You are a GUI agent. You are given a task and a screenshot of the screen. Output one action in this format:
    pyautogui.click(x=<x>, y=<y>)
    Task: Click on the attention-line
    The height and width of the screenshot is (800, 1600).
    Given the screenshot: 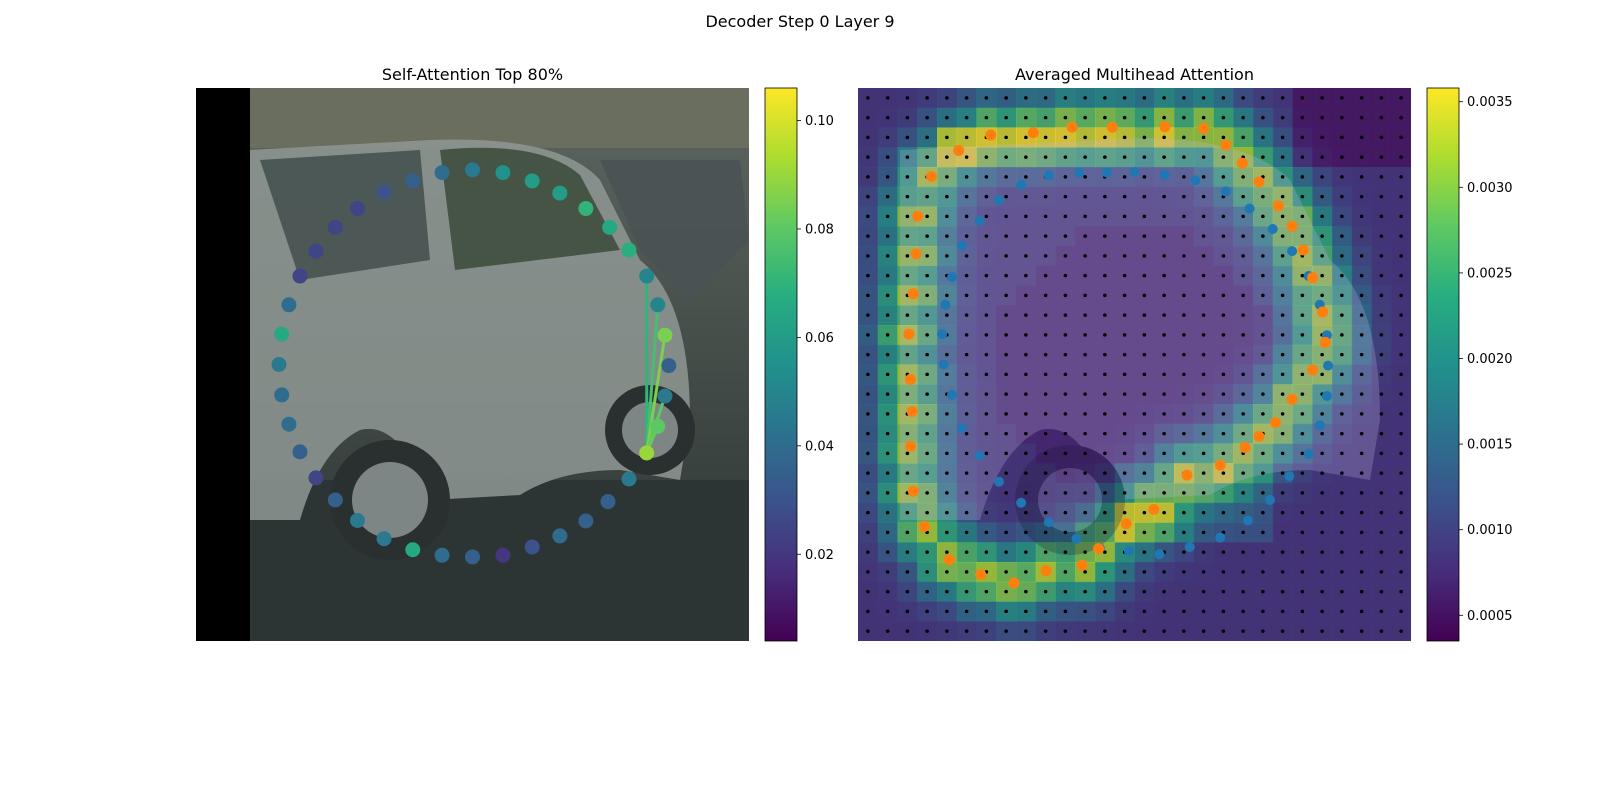 What is the action you would take?
    pyautogui.click(x=652, y=379)
    